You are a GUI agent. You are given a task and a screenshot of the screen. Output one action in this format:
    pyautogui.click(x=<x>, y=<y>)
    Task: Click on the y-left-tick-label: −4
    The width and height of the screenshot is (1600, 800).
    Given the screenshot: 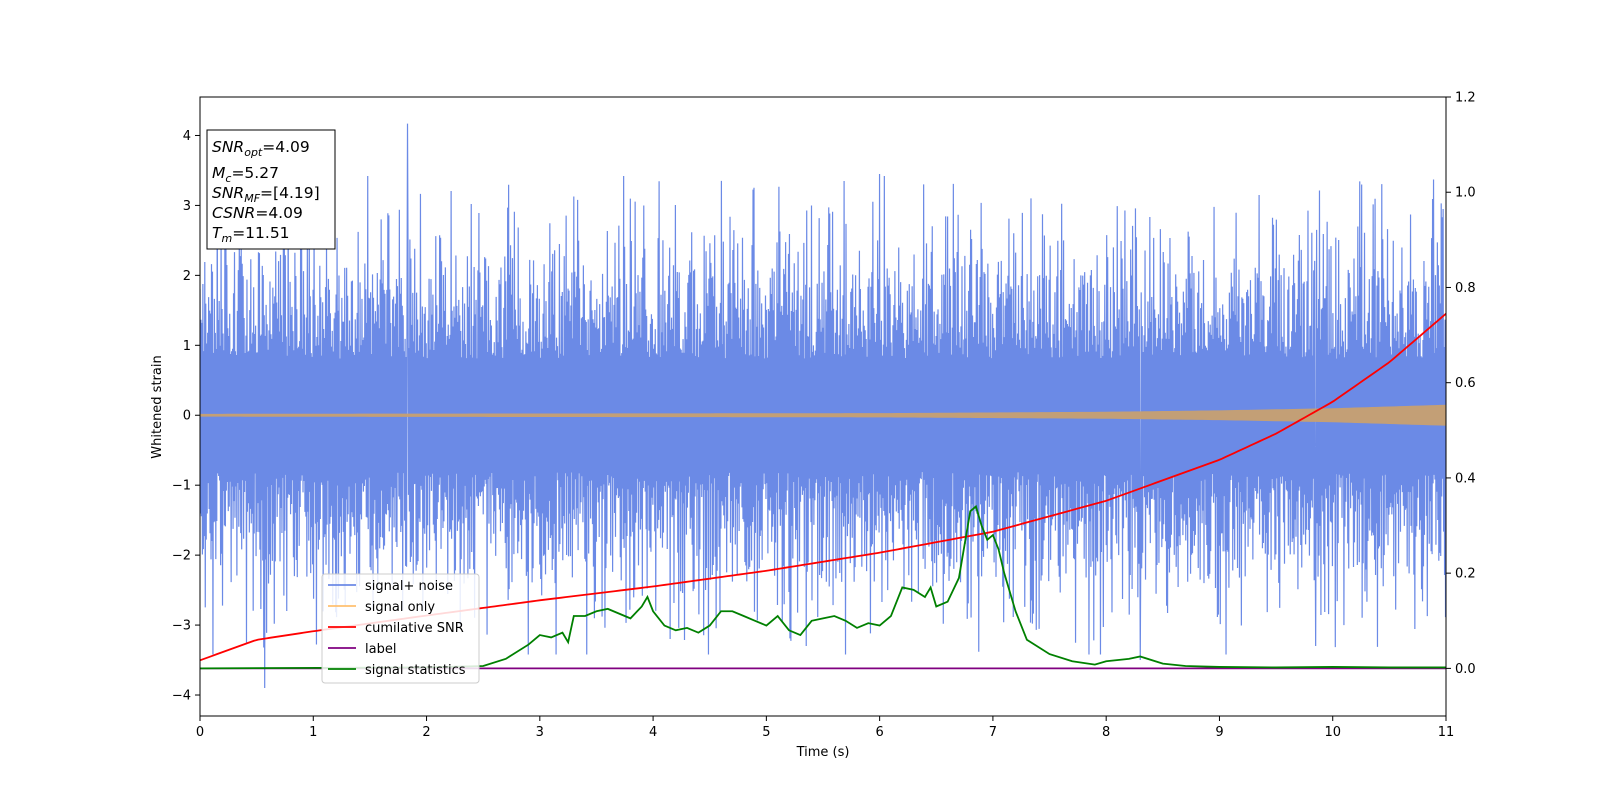 What is the action you would take?
    pyautogui.click(x=181, y=696)
    